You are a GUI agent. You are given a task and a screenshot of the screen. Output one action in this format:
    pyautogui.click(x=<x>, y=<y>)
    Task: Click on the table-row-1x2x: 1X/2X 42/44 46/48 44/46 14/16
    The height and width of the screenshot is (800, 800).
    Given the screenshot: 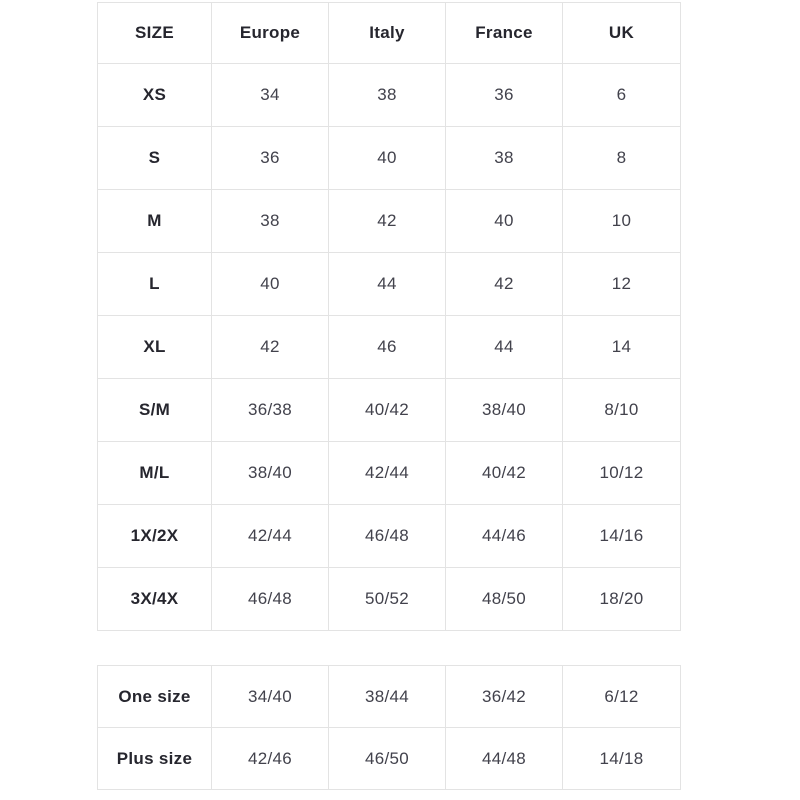 What is the action you would take?
    pyautogui.click(x=389, y=536)
    